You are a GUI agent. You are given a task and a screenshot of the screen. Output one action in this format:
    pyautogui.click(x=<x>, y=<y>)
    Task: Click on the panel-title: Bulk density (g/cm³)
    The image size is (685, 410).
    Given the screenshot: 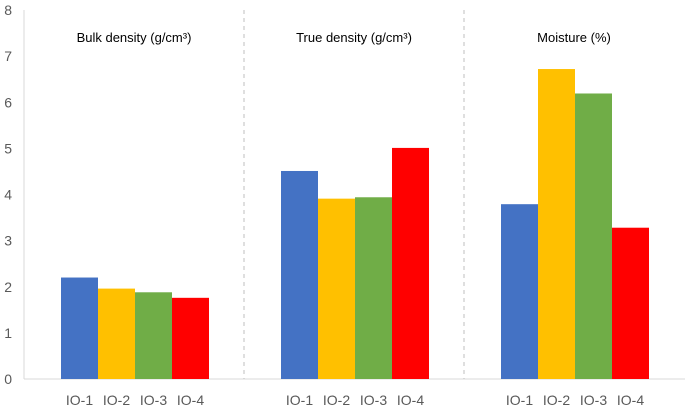 What is the action you would take?
    pyautogui.click(x=134, y=37)
    